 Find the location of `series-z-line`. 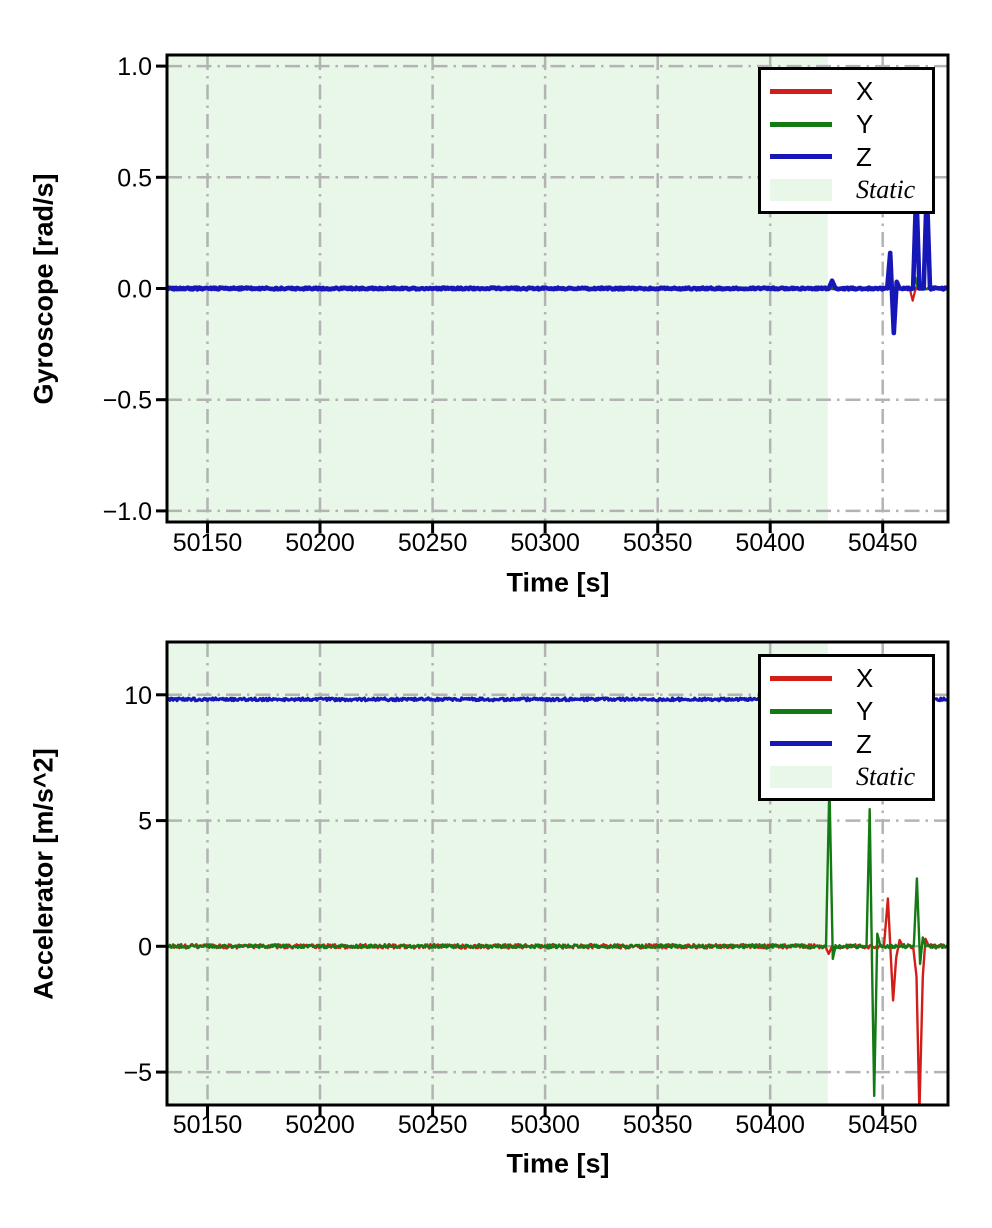

series-z-line is located at coordinates (557, 261).